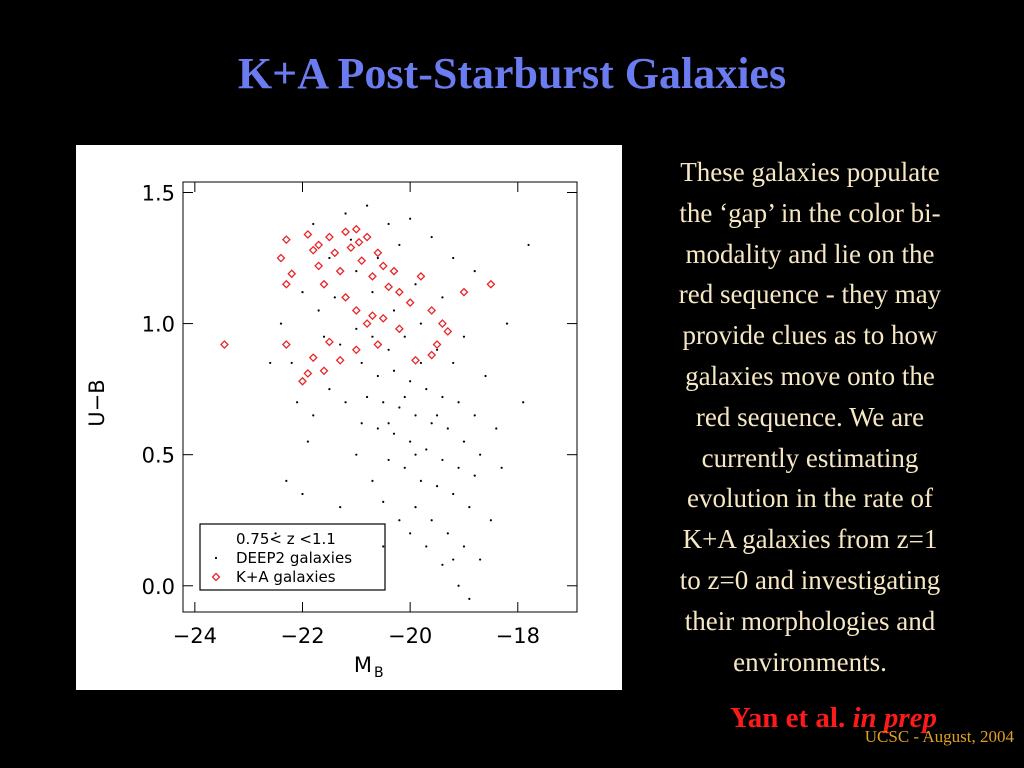  Describe the element at coordinates (810, 294) in the screenshot. I see `body-line: red sequence - they may` at that location.